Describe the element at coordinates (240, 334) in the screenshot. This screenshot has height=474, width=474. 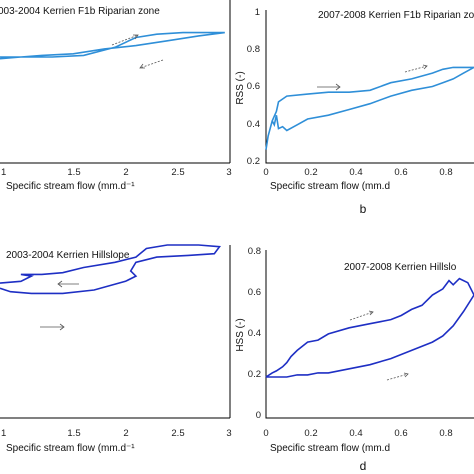
I see `y-axis-label: HSS (-)` at that location.